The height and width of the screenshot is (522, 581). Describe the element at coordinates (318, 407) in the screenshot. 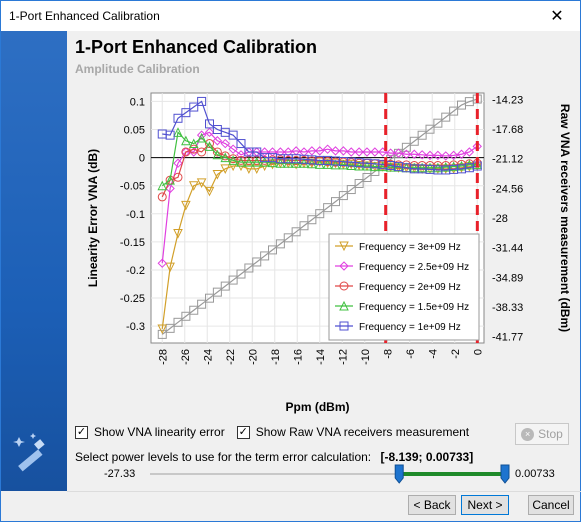

I see `x-axis-label: Ppm (dBm)` at that location.